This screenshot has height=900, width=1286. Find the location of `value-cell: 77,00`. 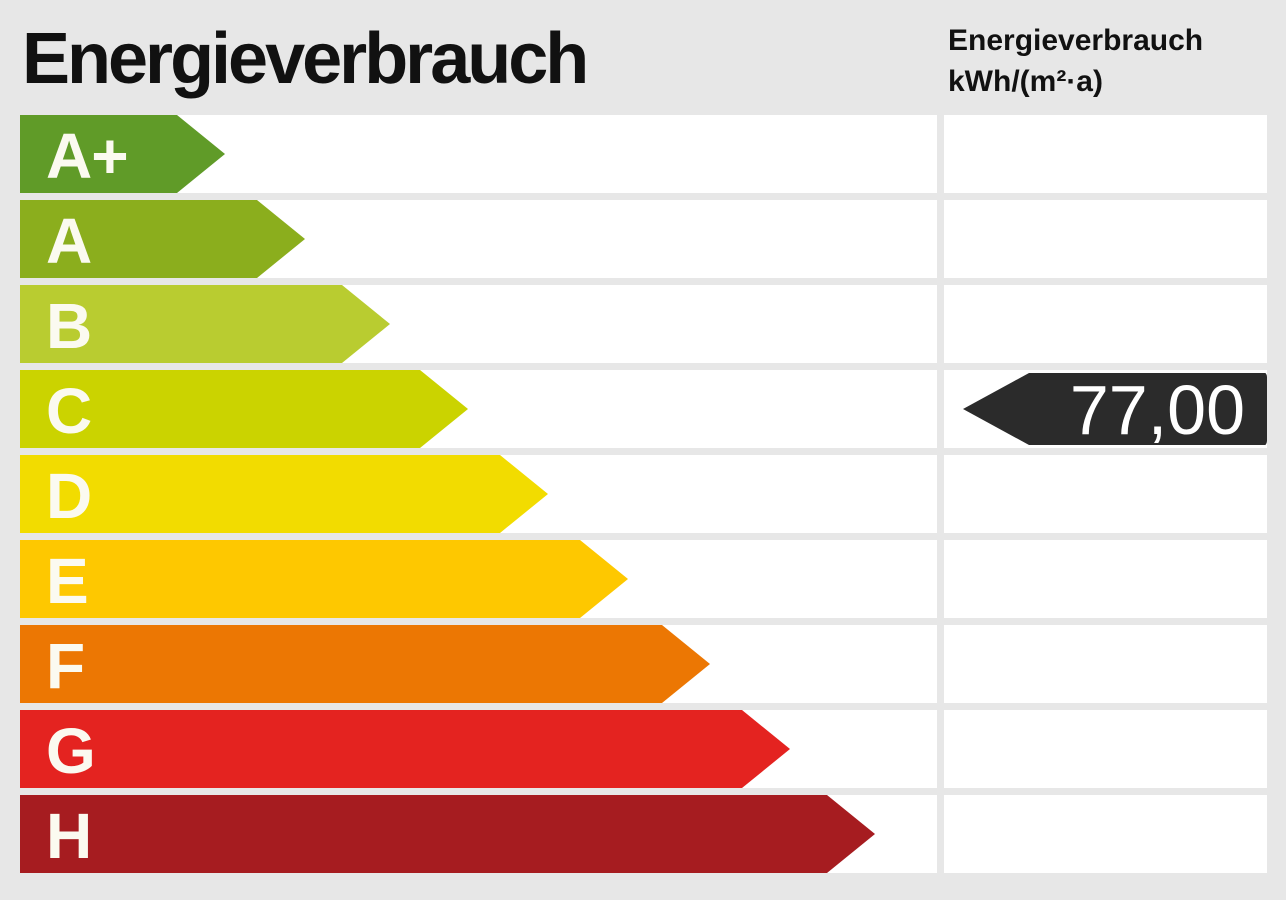

value-cell: 77,00 is located at coordinates (1105, 409).